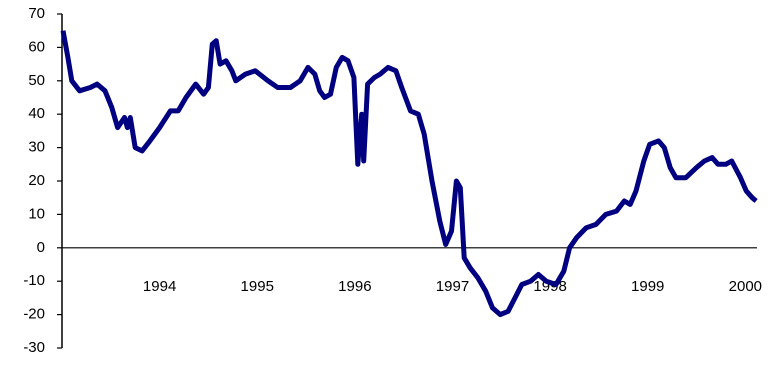  Describe the element at coordinates (36, 213) in the screenshot. I see `y-tick-label: 10` at that location.